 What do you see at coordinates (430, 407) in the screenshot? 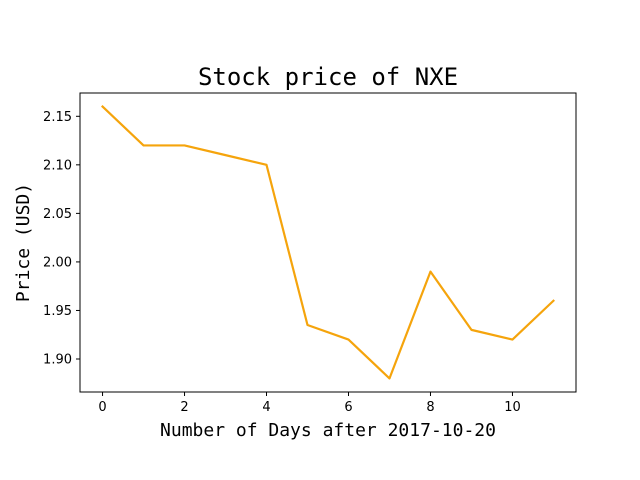
I see `x-tick-label: 8` at bounding box center [430, 407].